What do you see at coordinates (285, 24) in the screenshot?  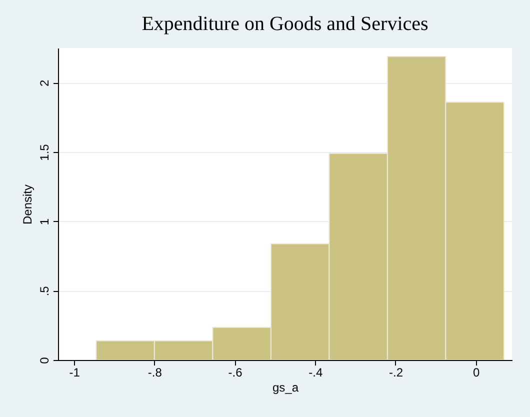 I see `chart-title: Expenditure on Goods and Services` at bounding box center [285, 24].